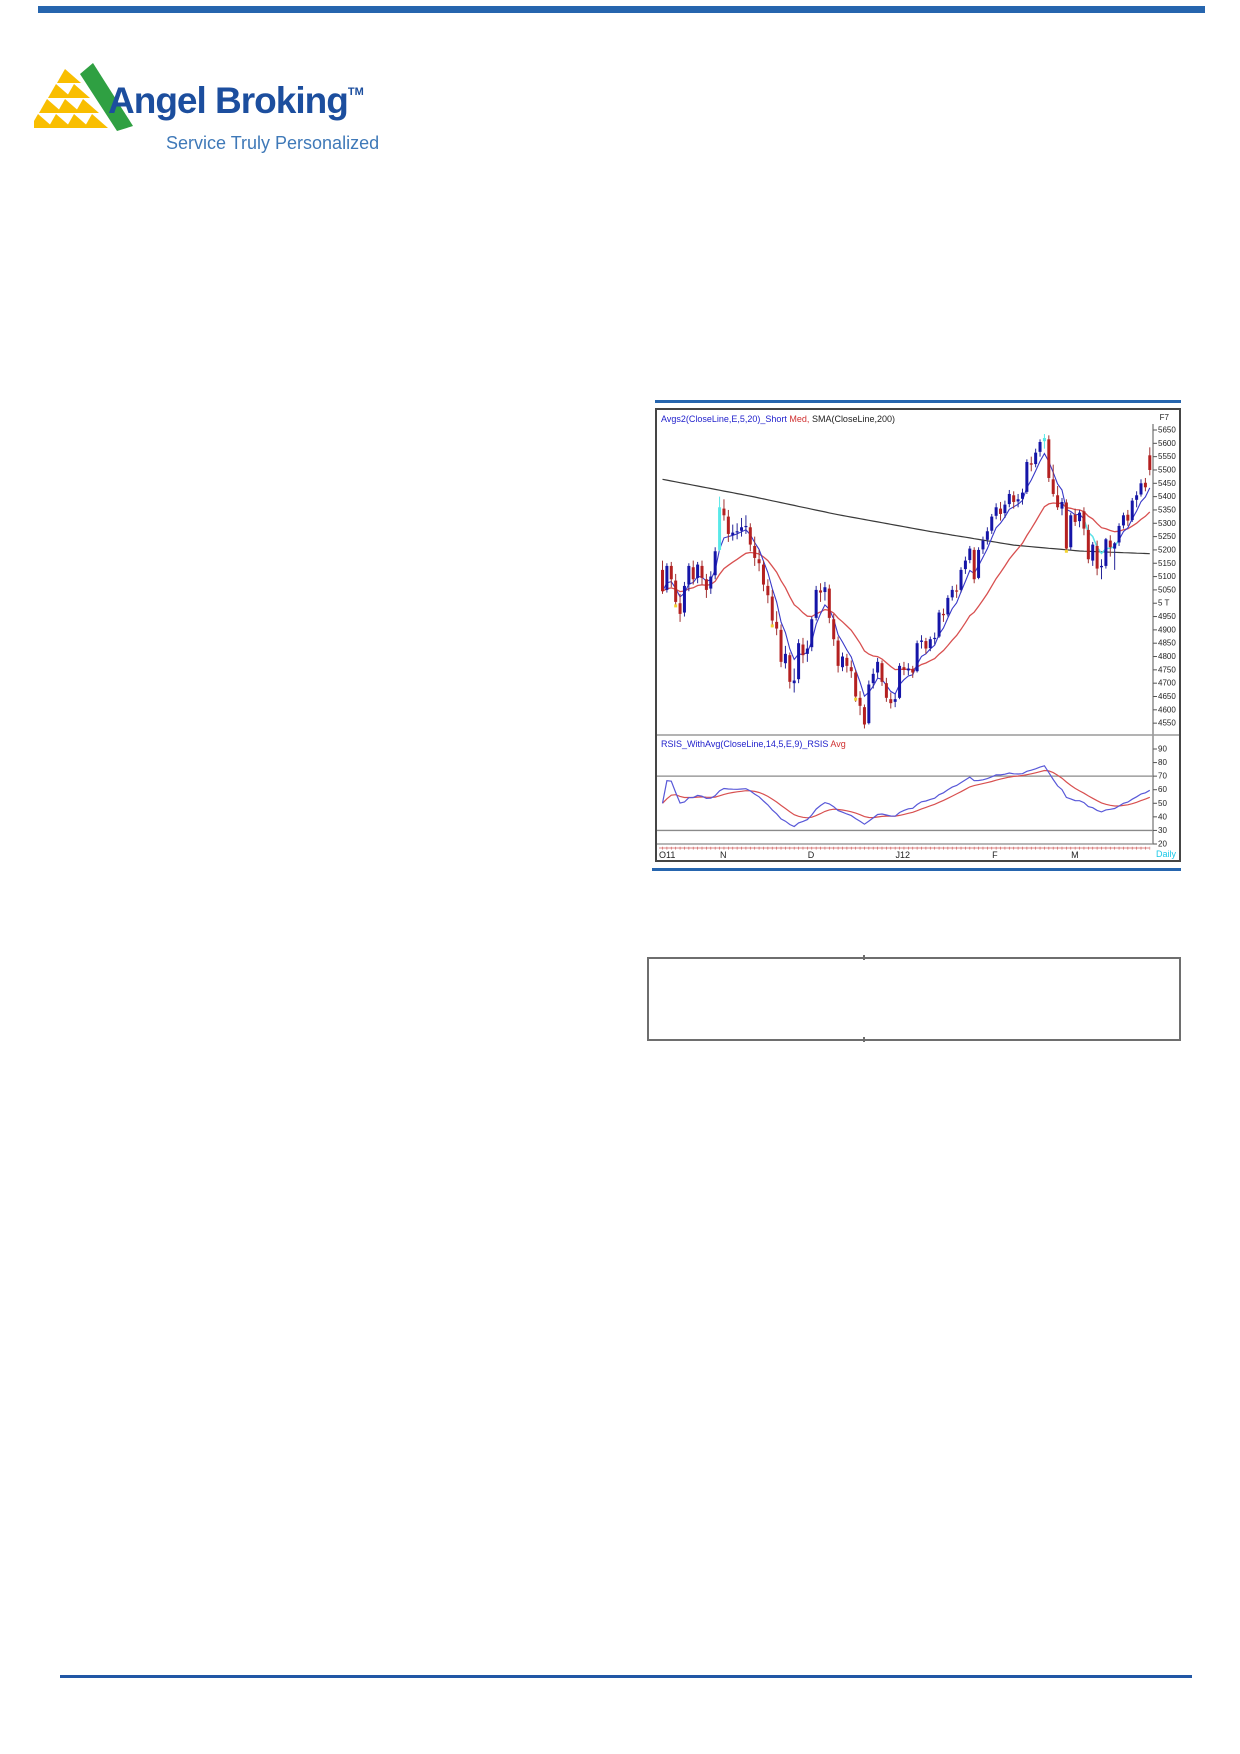 This screenshot has width=1240, height=1754. What do you see at coordinates (864, 957) in the screenshot?
I see `notes-box-tick-top` at bounding box center [864, 957].